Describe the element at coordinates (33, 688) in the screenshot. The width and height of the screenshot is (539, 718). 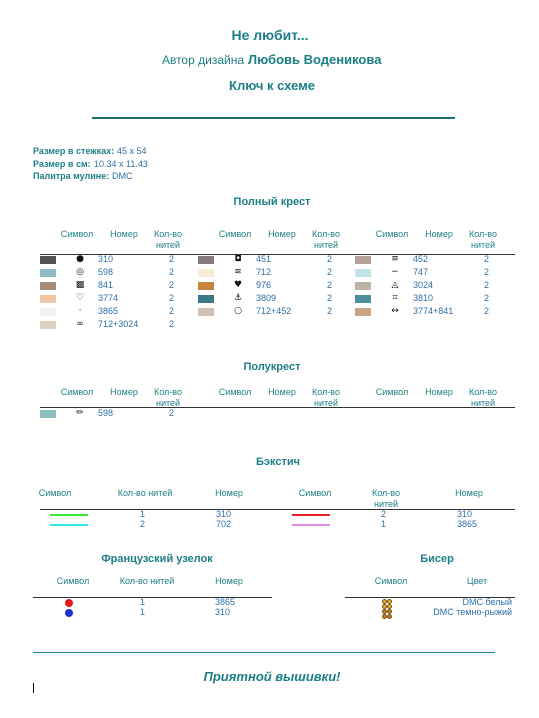
I see `text-cursor` at that location.